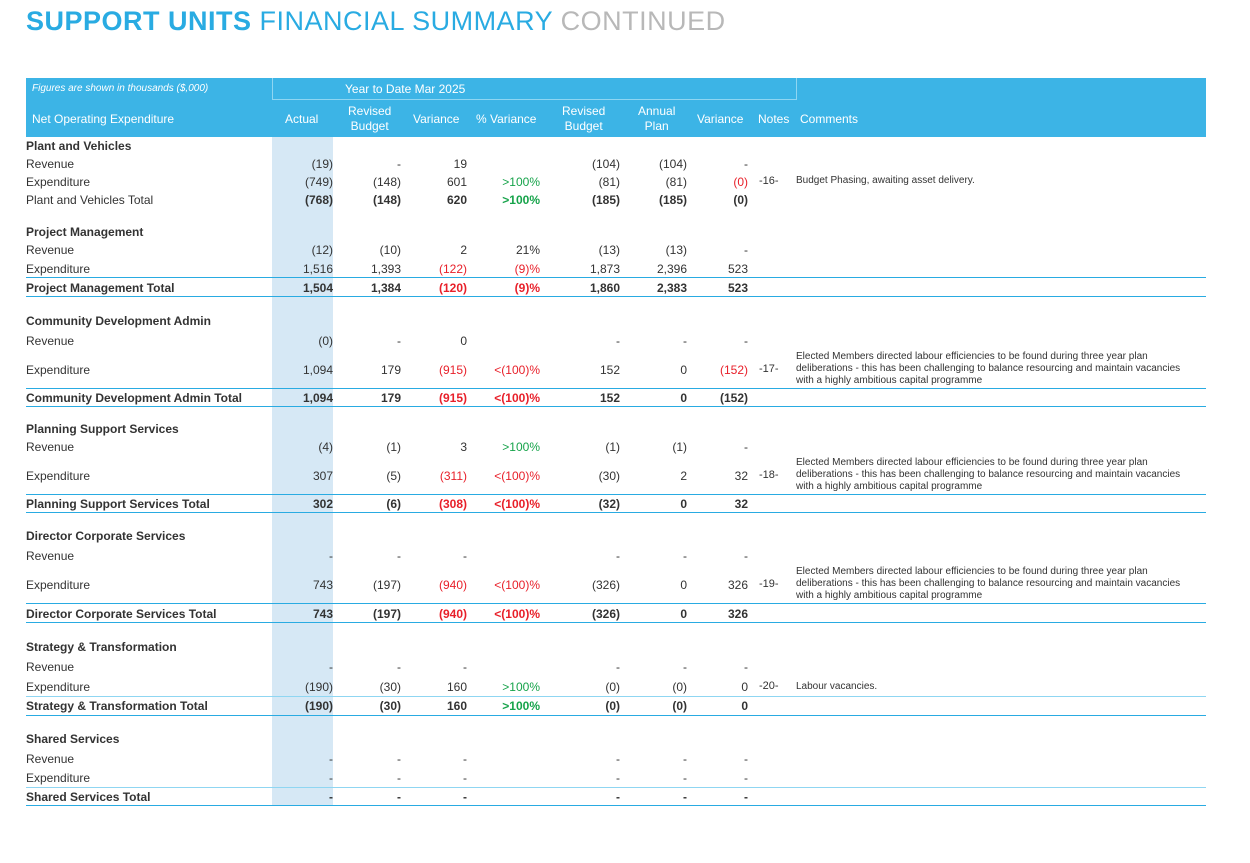 Image resolution: width=1250 pixels, height=863 pixels. I want to click on cell-annual-plan: 2,383, so click(671, 288).